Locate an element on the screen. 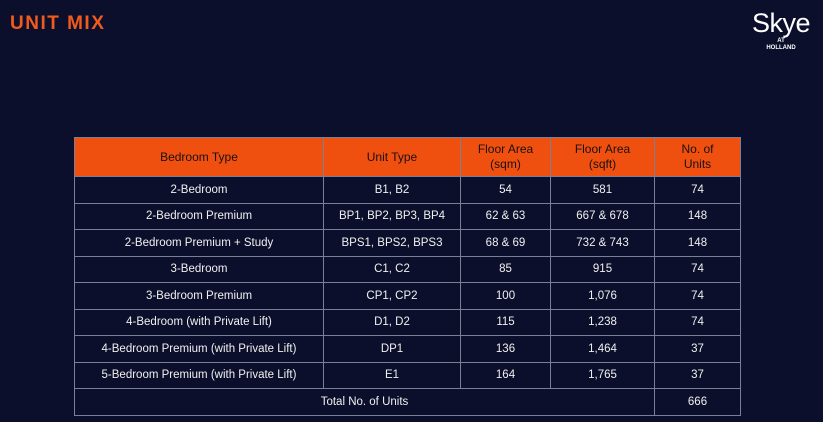 Image resolution: width=823 pixels, height=422 pixels. table-cell: 4-Bedroom Premium (with Private Lift) is located at coordinates (199, 349).